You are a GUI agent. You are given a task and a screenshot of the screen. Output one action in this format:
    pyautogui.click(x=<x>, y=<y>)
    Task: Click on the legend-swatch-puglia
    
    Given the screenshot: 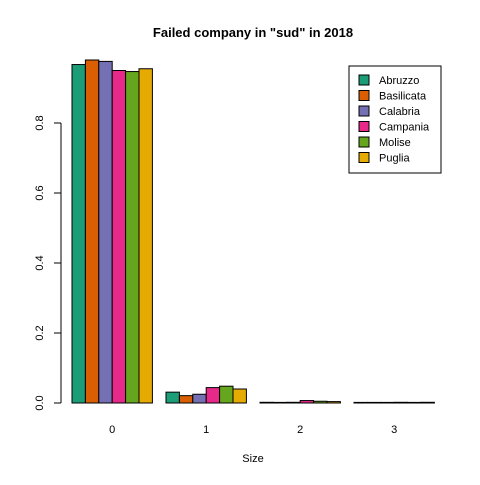 What is the action you would take?
    pyautogui.click(x=364, y=157)
    